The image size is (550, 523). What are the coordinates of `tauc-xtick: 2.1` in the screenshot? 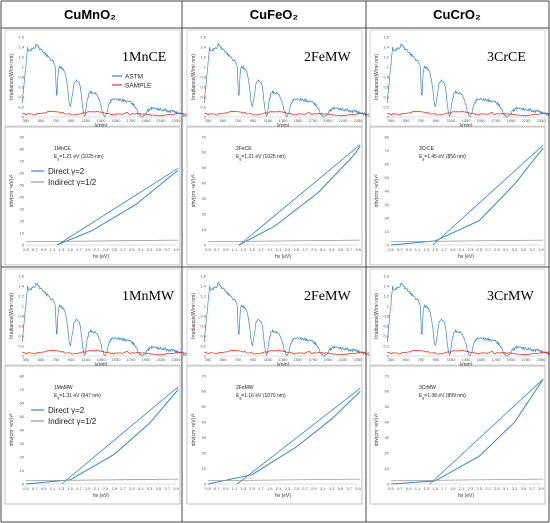 It's located at (279, 249).